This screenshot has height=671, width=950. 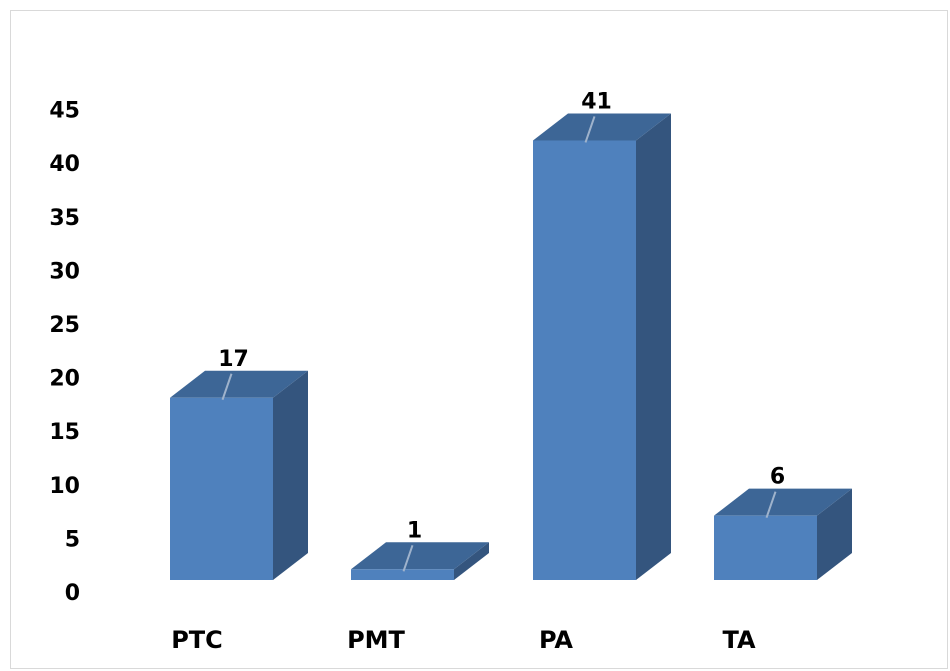 I want to click on y-tick-label-35: 35, so click(x=64, y=218).